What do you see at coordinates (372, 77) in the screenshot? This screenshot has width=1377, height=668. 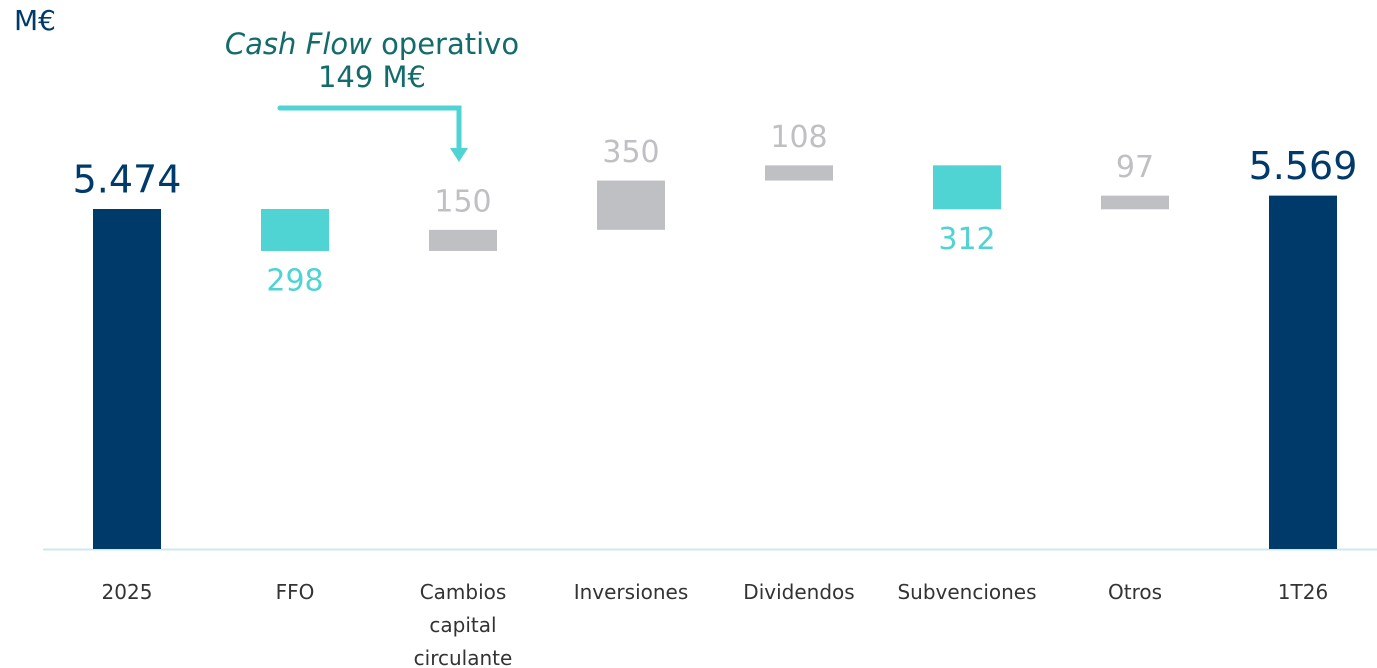 I see `annotation-value: 149 M€` at bounding box center [372, 77].